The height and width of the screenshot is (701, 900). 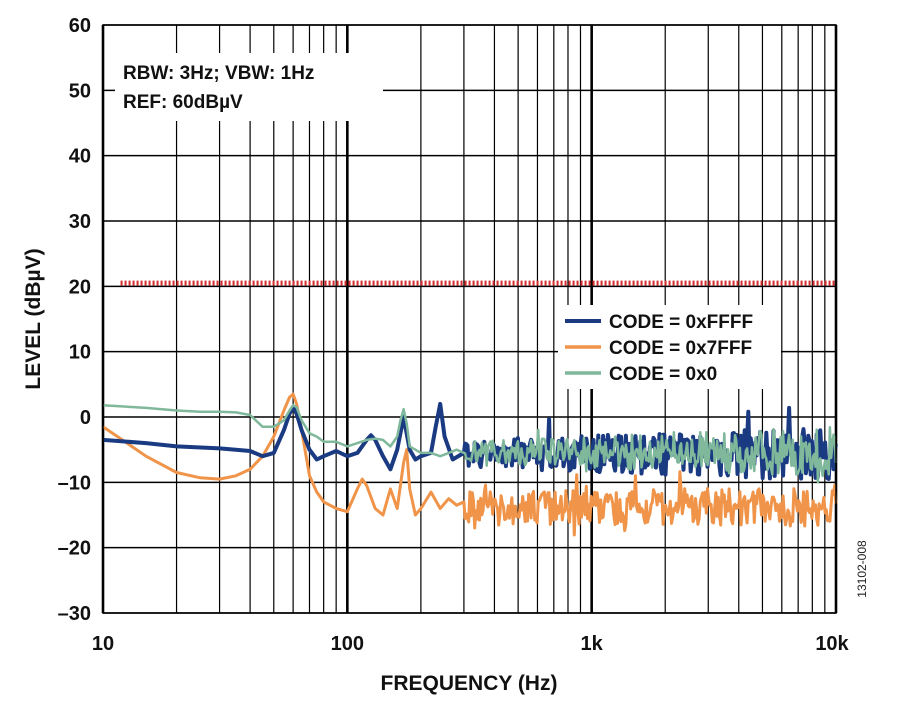 I want to click on y-tick-label: 20, so click(x=80, y=287).